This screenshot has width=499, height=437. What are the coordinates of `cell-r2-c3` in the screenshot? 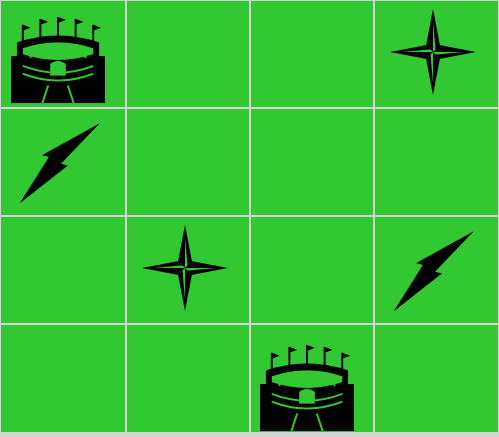 It's located at (436, 270).